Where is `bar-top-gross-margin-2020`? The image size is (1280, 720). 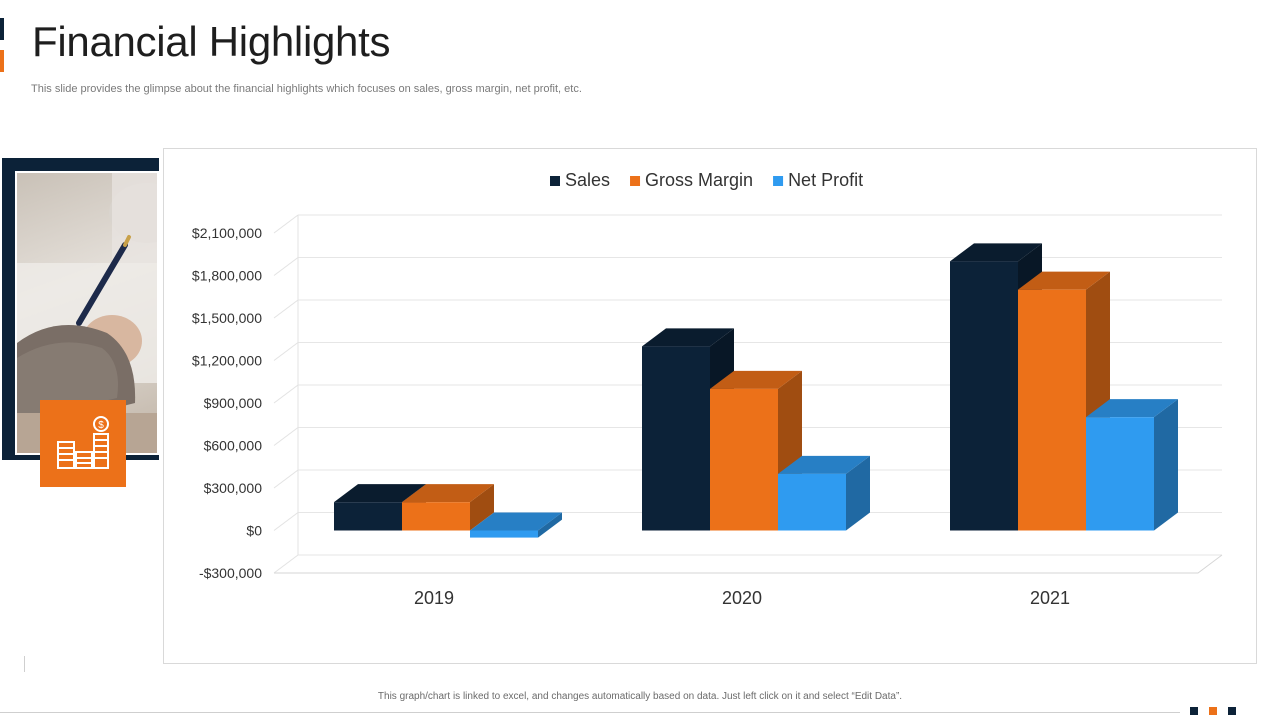 bar-top-gross-margin-2020 is located at coordinates (756, 379).